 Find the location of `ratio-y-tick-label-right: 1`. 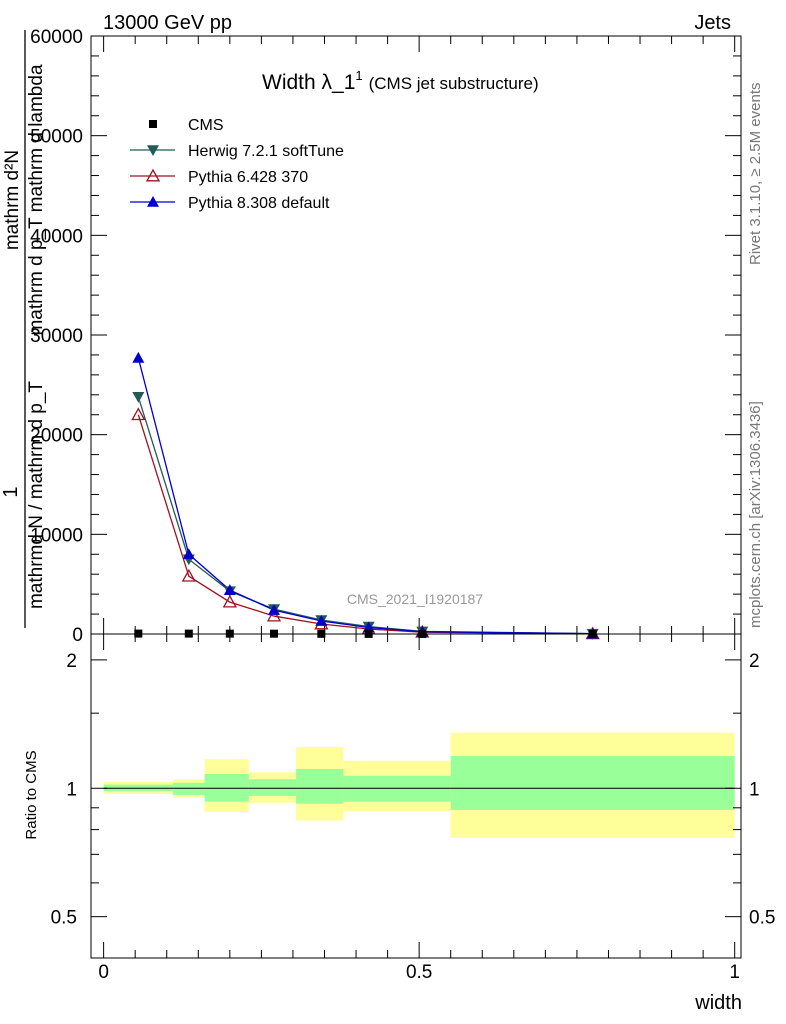

ratio-y-tick-label-right: 1 is located at coordinates (754, 789).